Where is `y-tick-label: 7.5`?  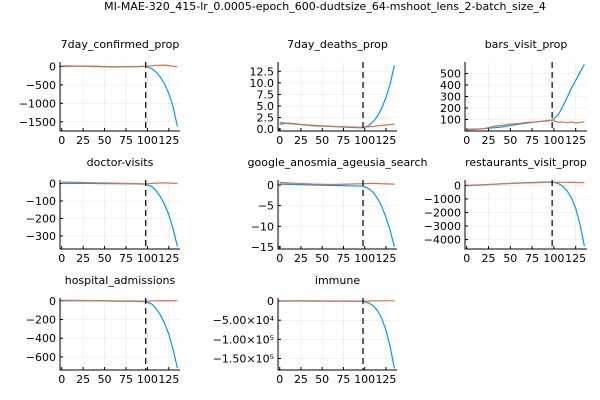
y-tick-label: 7.5 is located at coordinates (266, 94).